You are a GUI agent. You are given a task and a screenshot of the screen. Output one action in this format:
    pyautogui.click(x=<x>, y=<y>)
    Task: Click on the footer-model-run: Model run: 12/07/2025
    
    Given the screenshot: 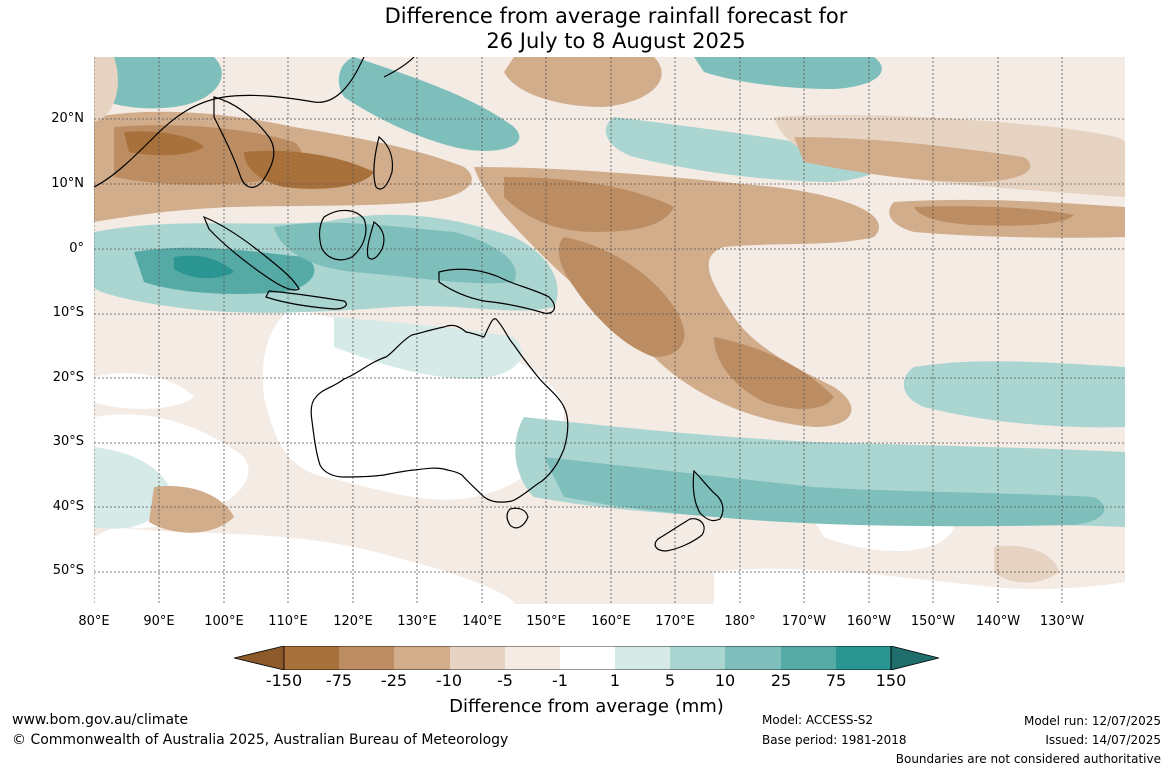 What is the action you would take?
    pyautogui.click(x=1092, y=721)
    